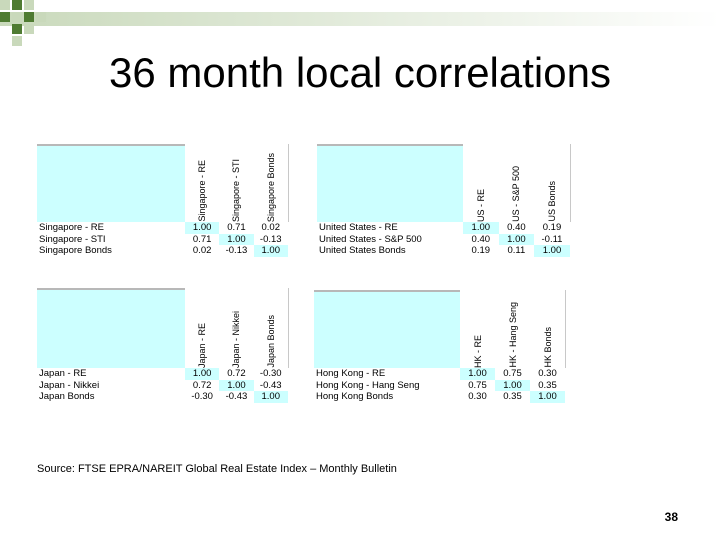  I want to click on column-header-label: US Bonds, so click(551, 201).